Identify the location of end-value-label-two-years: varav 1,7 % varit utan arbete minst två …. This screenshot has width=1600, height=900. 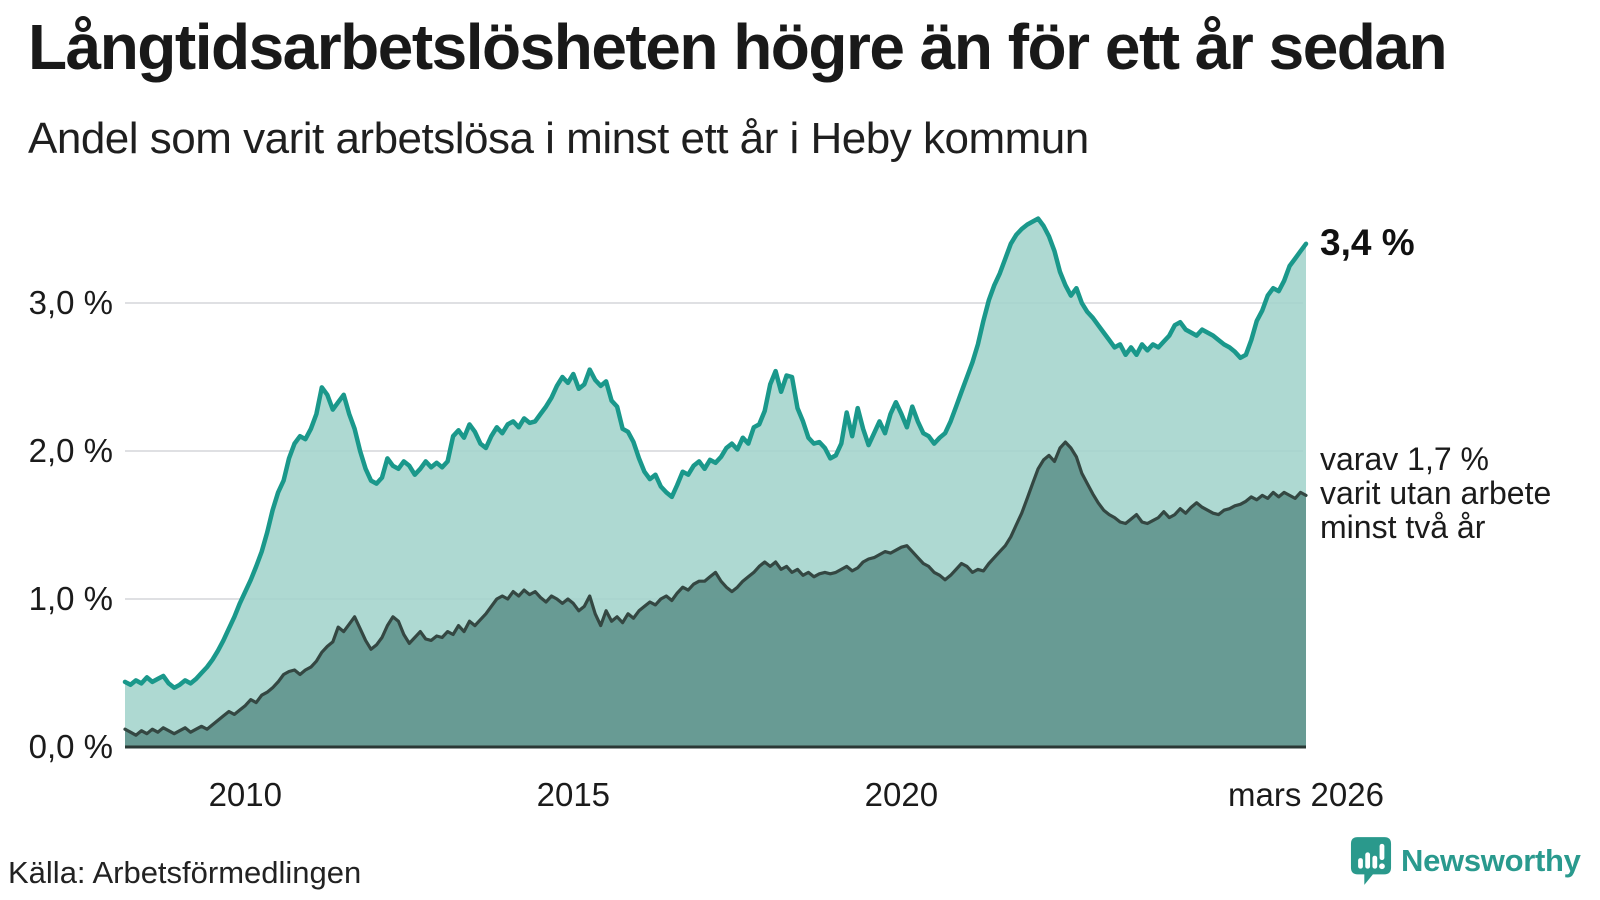
(1436, 493).